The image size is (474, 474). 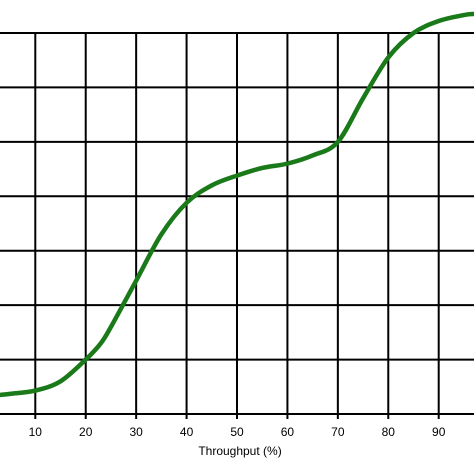 What do you see at coordinates (439, 432) in the screenshot?
I see `x-tick-label: 90` at bounding box center [439, 432].